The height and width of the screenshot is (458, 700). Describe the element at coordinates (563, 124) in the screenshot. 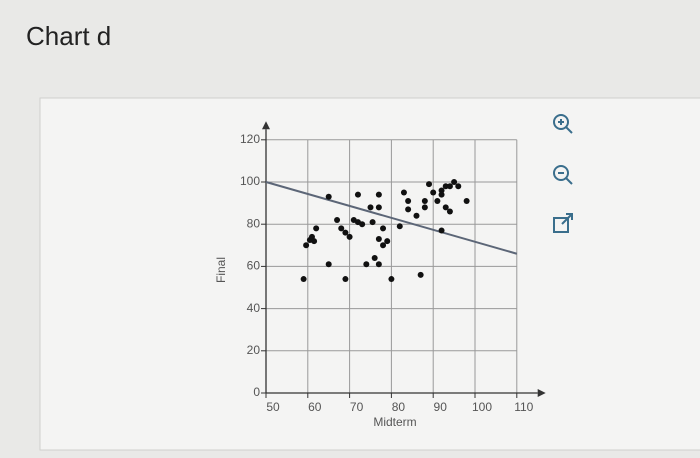

I see `zoom-in-button` at that location.